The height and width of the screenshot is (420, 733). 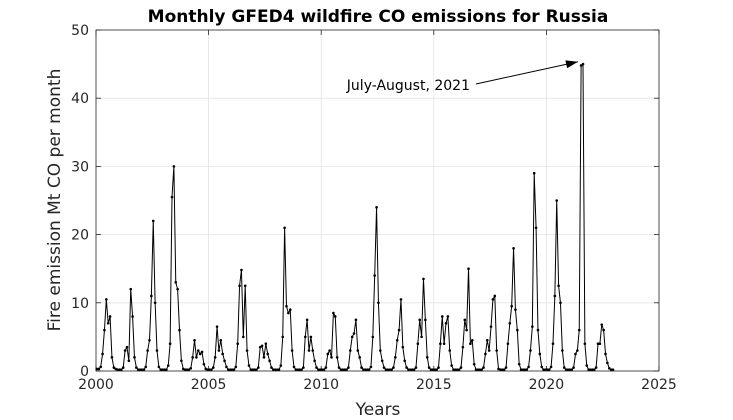 What do you see at coordinates (378, 410) in the screenshot?
I see `x-axis-label: Years` at bounding box center [378, 410].